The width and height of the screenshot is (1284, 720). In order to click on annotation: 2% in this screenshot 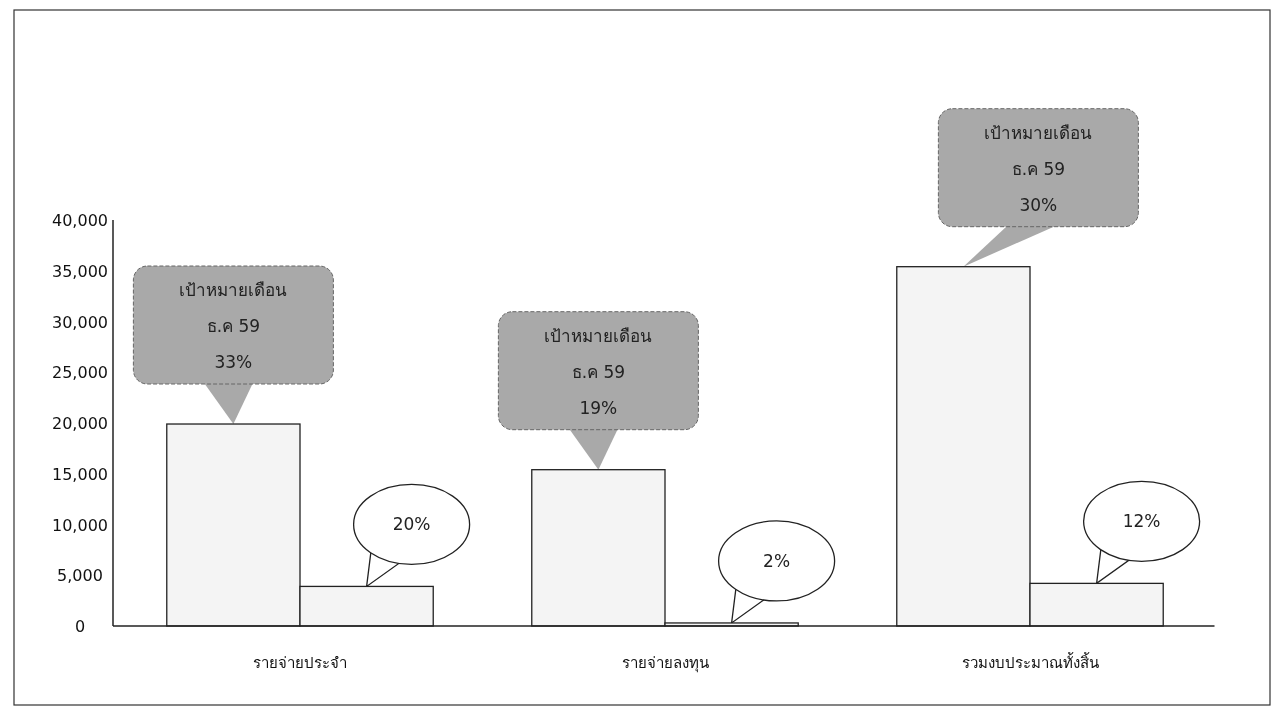, I will do `click(777, 560)`.